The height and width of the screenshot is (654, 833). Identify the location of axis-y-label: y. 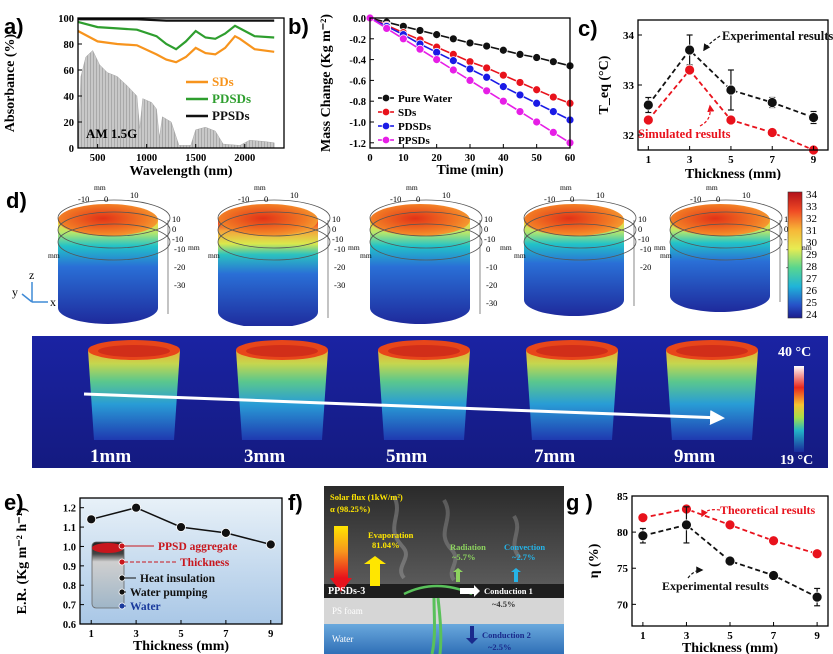
(15, 292).